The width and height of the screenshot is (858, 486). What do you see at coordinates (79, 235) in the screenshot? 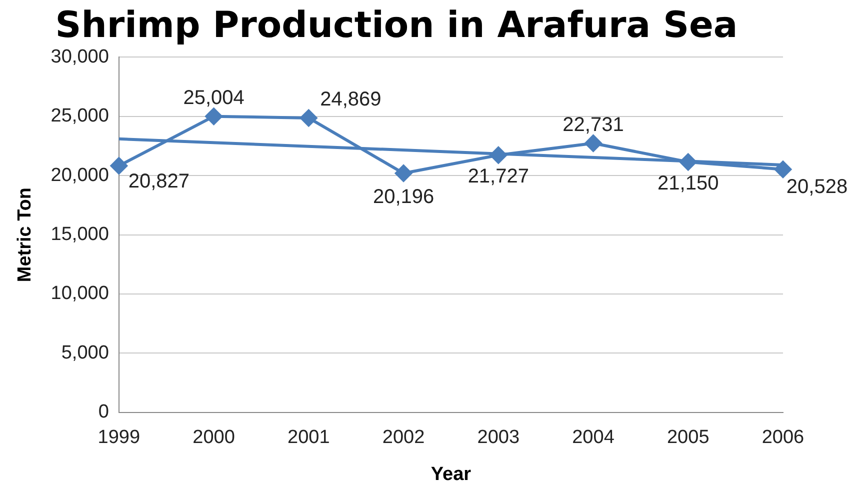
I see `y-tick-label: 15,000` at bounding box center [79, 235].